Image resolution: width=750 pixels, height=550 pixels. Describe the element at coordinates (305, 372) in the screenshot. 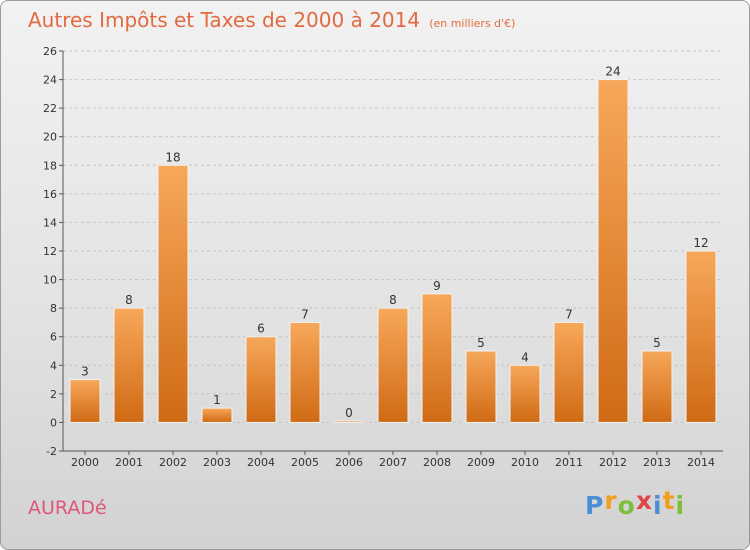

I see `bar-2005` at that location.